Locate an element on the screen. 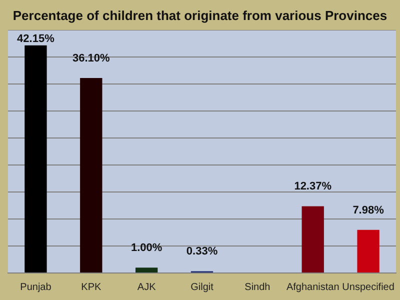 The image size is (400, 300). x-tick-label: AJK is located at coordinates (146, 287).